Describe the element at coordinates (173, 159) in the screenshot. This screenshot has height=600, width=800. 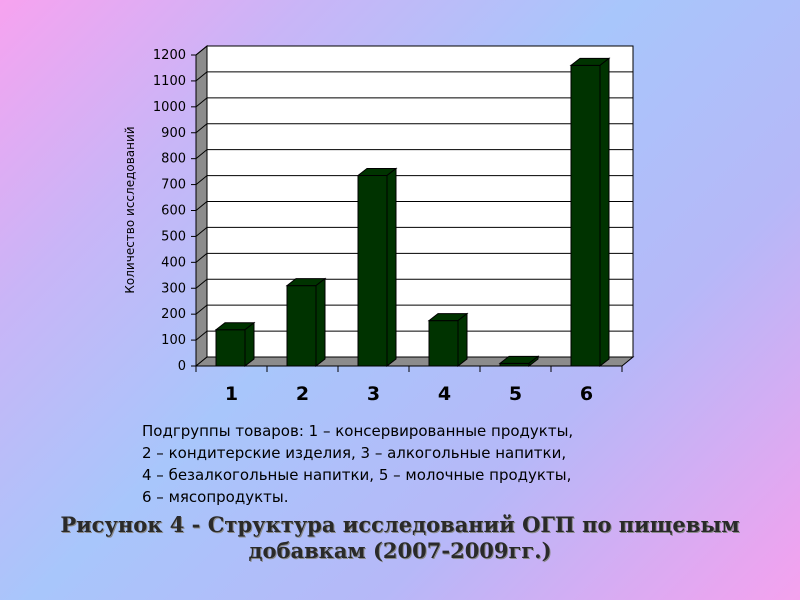
I see `y-tick-label: 800` at that location.